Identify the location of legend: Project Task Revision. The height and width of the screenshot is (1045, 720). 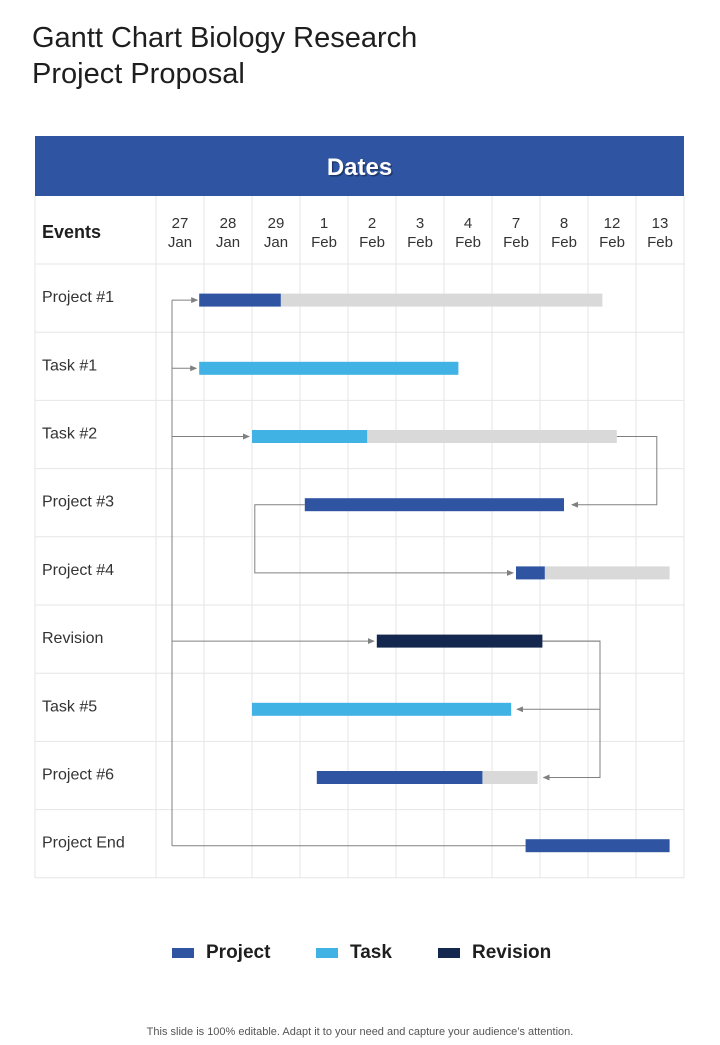
(360, 953).